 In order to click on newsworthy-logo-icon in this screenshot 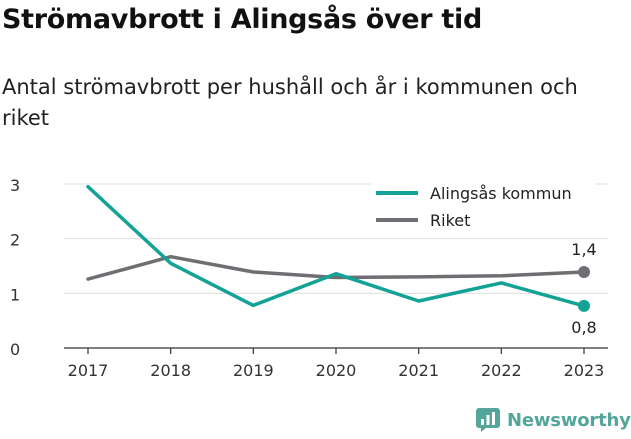, I will do `click(488, 420)`.